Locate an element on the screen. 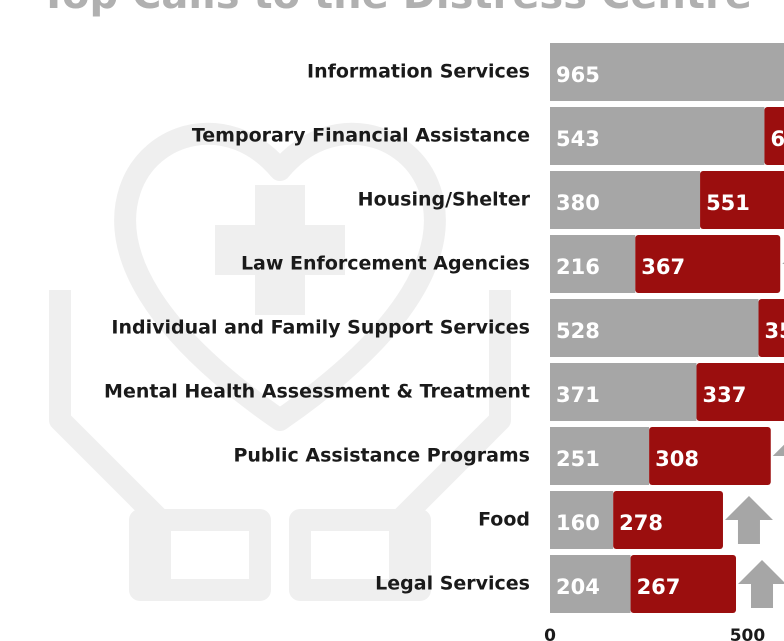 This screenshot has width=784, height=641. category-label: Mental Health Assessment & Treatment is located at coordinates (317, 392).